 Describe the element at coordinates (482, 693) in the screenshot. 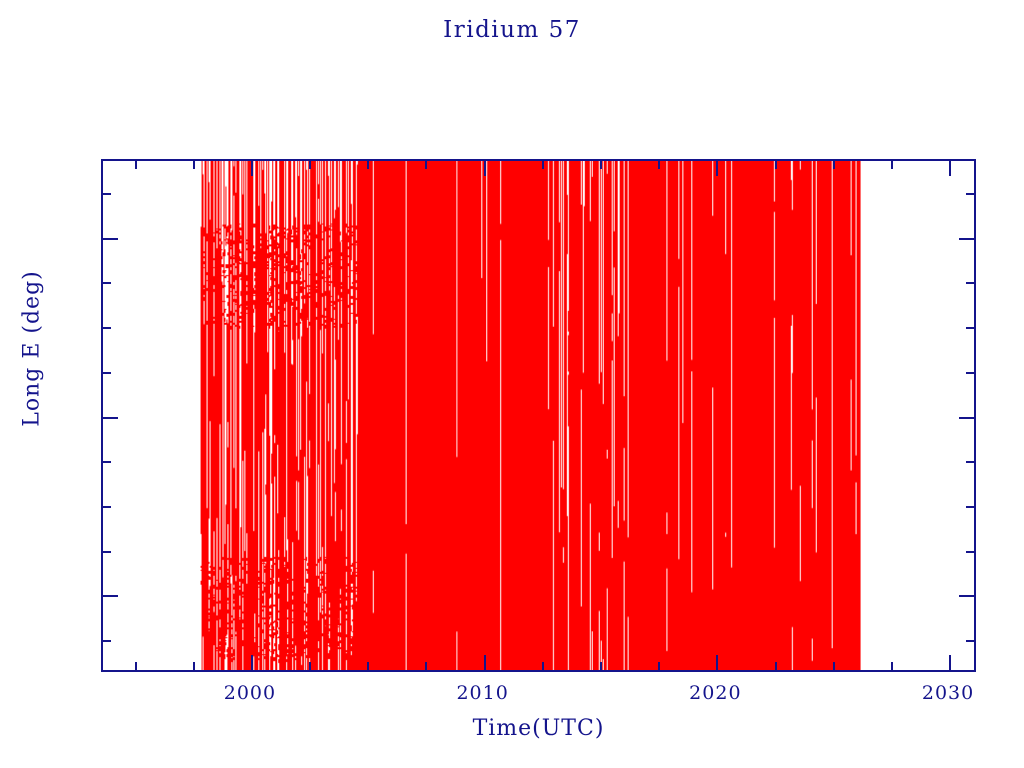

I see `x-tick-label: 2010` at that location.